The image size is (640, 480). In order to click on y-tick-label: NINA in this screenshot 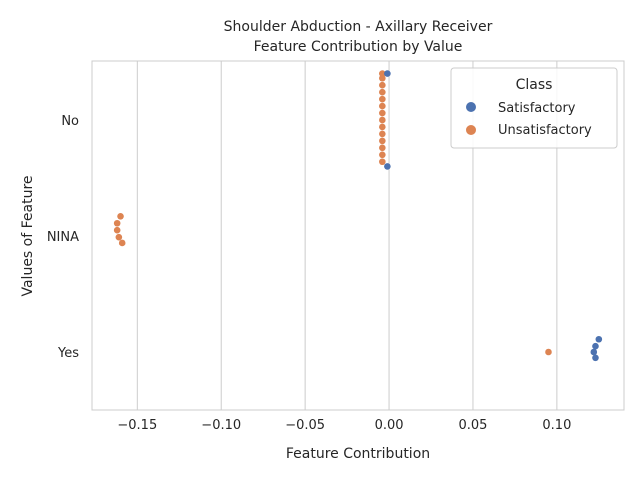, I will do `click(63, 237)`.